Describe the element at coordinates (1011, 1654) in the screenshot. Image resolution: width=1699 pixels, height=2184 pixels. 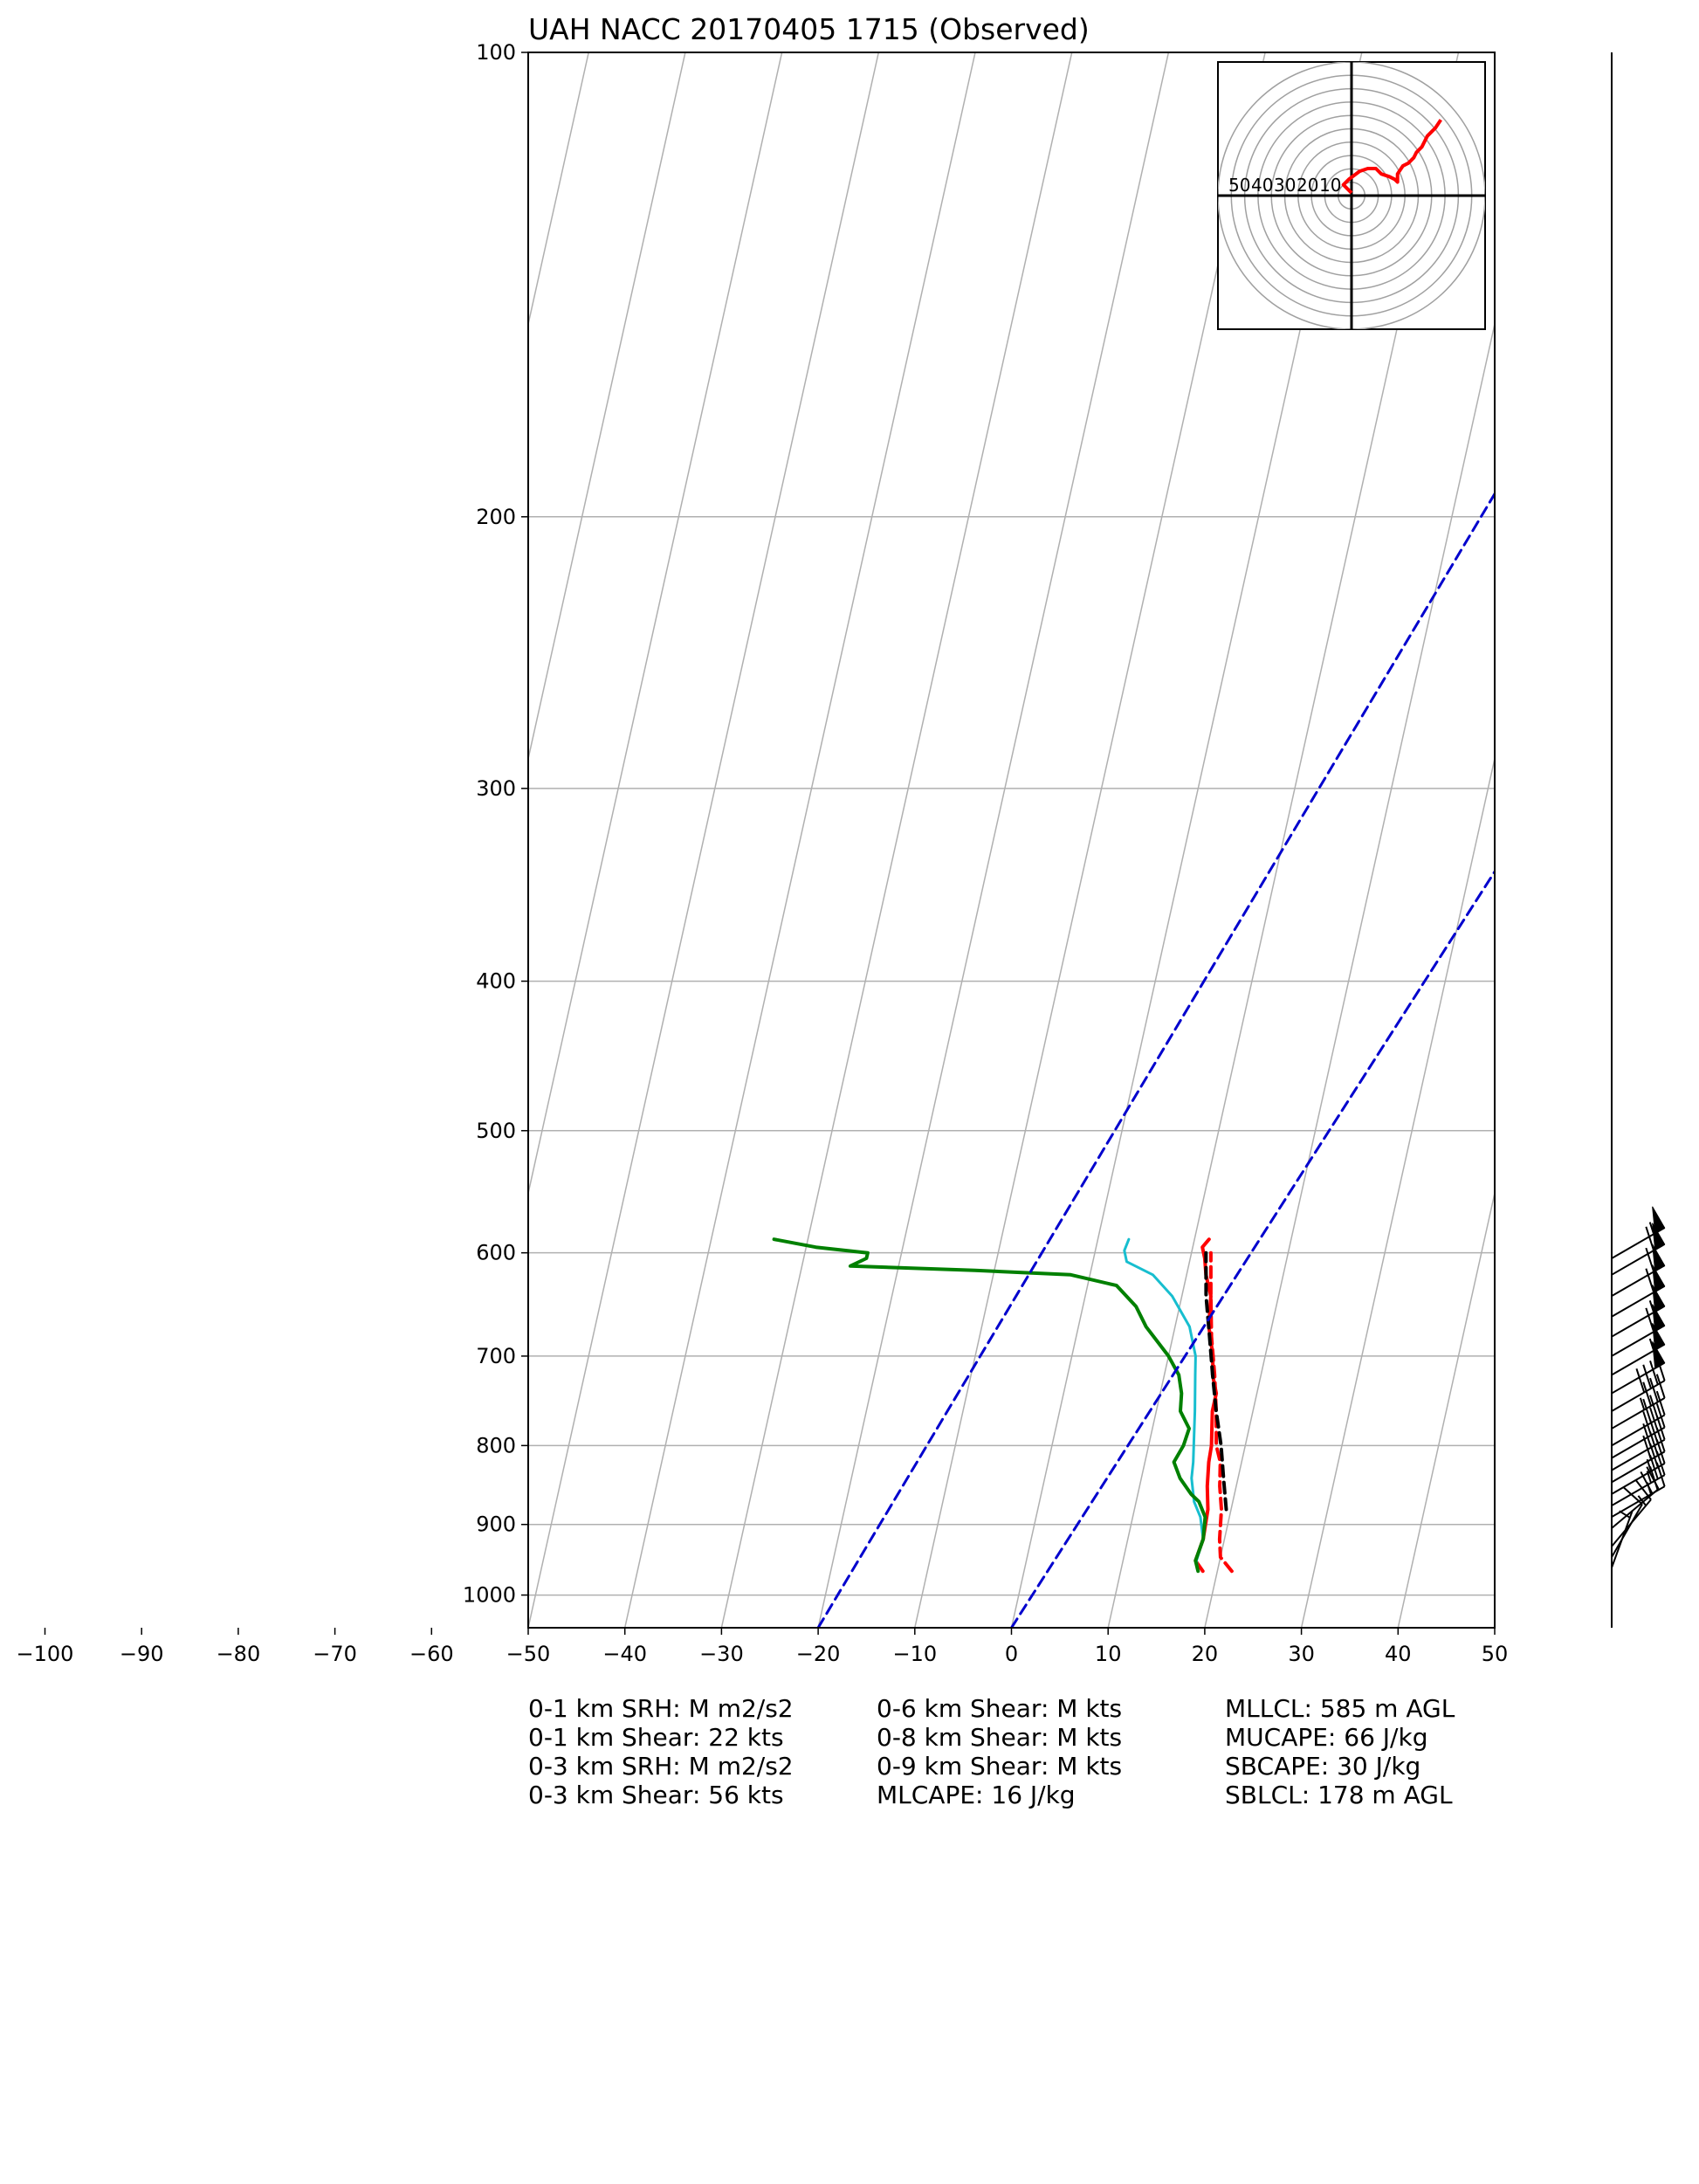
I see `x-tick-label: 0` at that location.